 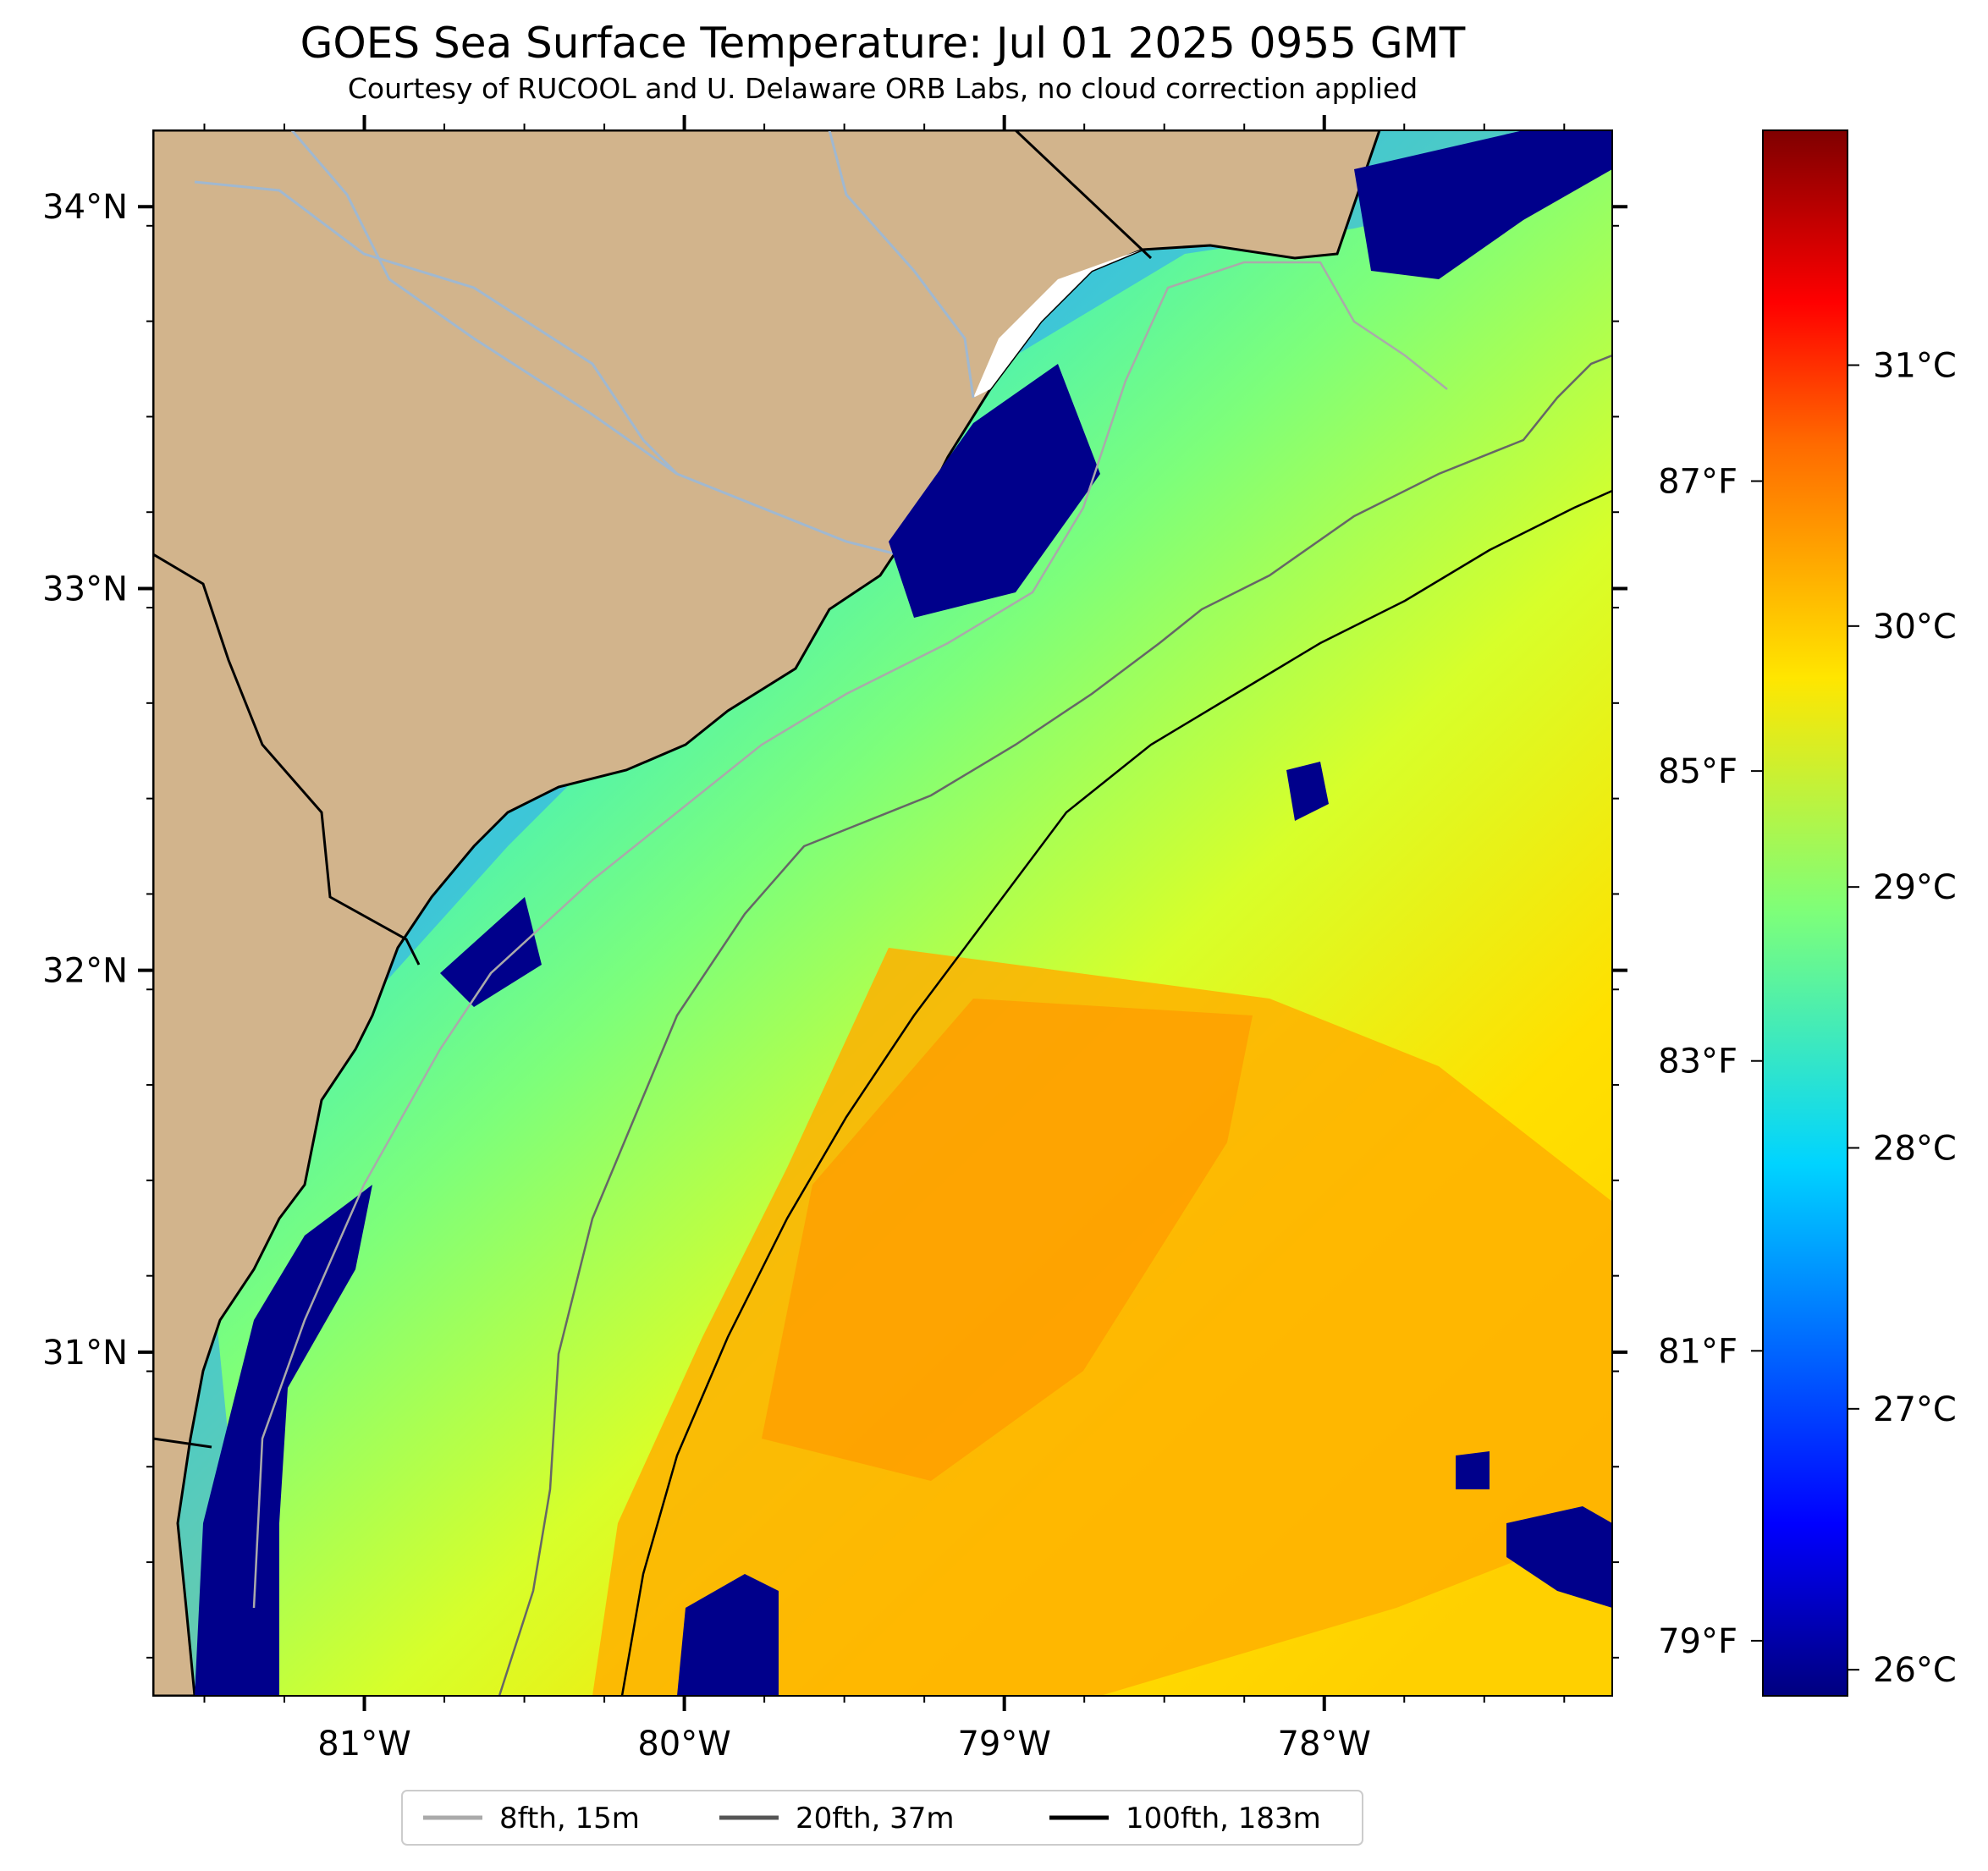 I want to click on lat-label: 33°N, so click(x=85, y=589).